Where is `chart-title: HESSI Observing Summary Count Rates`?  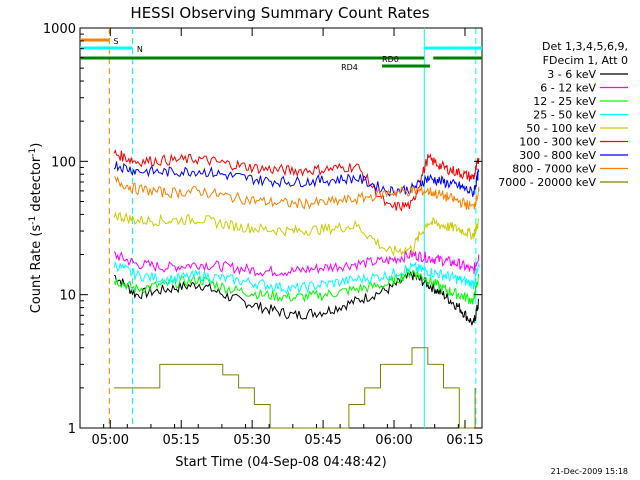 chart-title: HESSI Observing Summary Count Rates is located at coordinates (279, 13).